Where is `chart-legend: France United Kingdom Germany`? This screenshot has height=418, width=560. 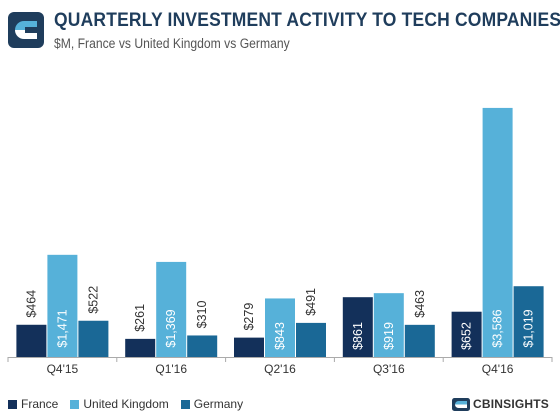 chart-legend: France United Kingdom Germany is located at coordinates (131, 404).